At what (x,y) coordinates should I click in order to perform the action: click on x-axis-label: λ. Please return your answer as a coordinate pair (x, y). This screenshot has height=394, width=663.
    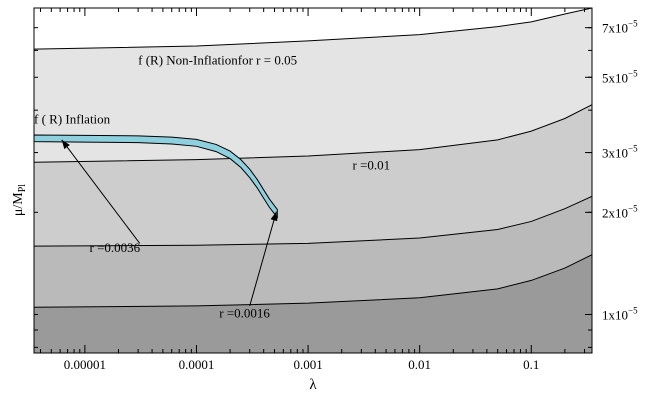
    Looking at the image, I should click on (313, 385).